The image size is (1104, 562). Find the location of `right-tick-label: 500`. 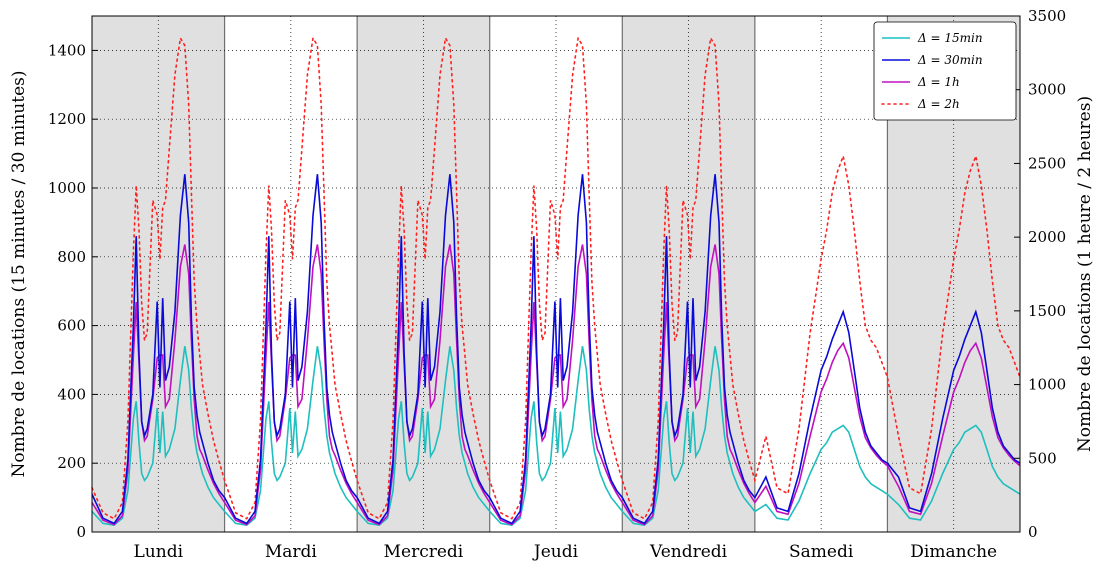

right-tick-label: 500 is located at coordinates (1042, 458).